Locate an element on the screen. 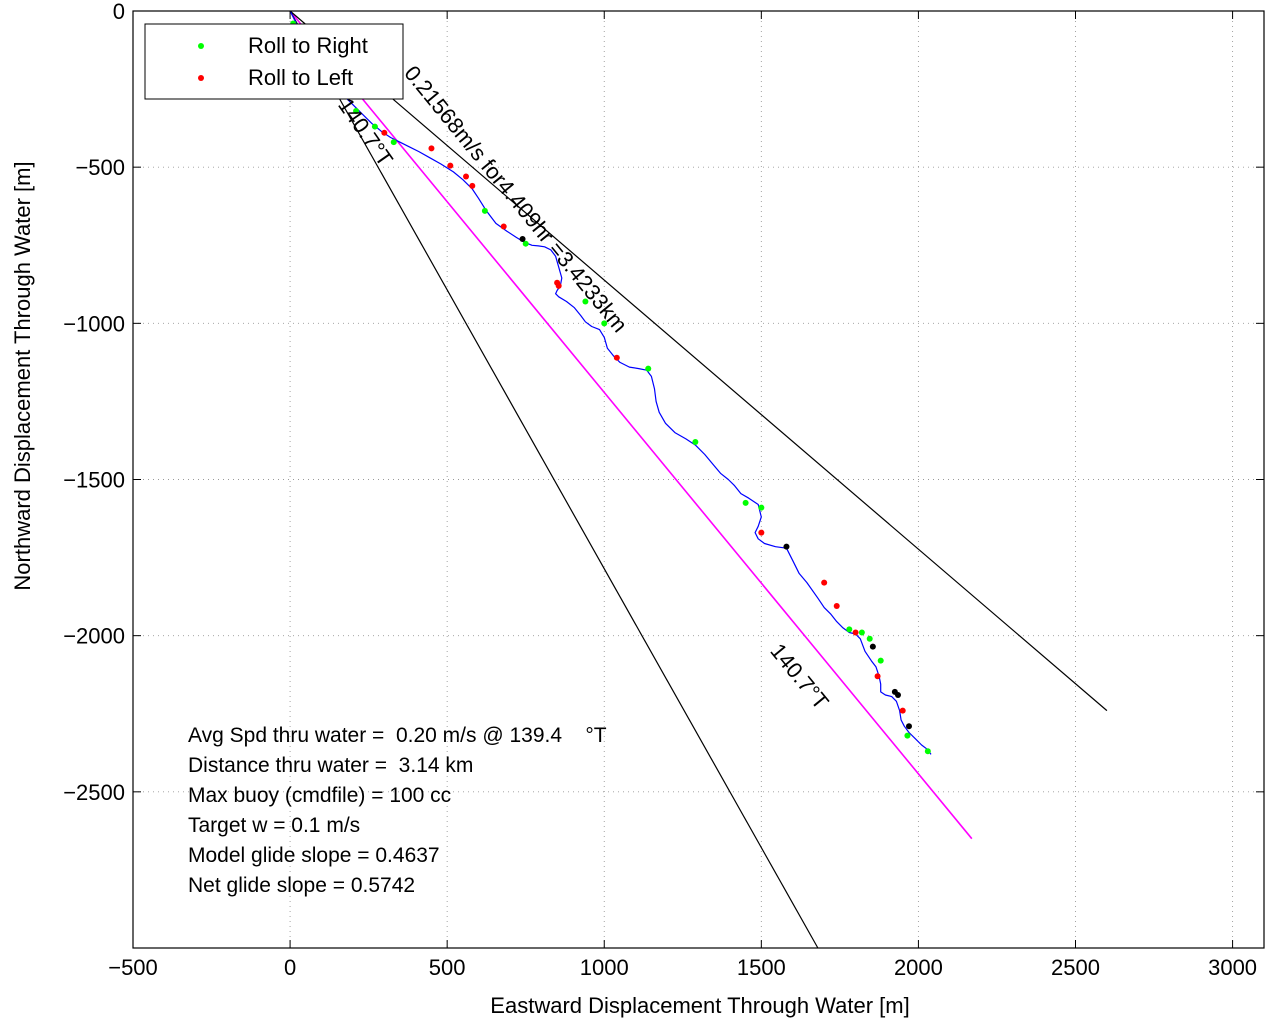  x-tick-label: −500 is located at coordinates (133, 967).